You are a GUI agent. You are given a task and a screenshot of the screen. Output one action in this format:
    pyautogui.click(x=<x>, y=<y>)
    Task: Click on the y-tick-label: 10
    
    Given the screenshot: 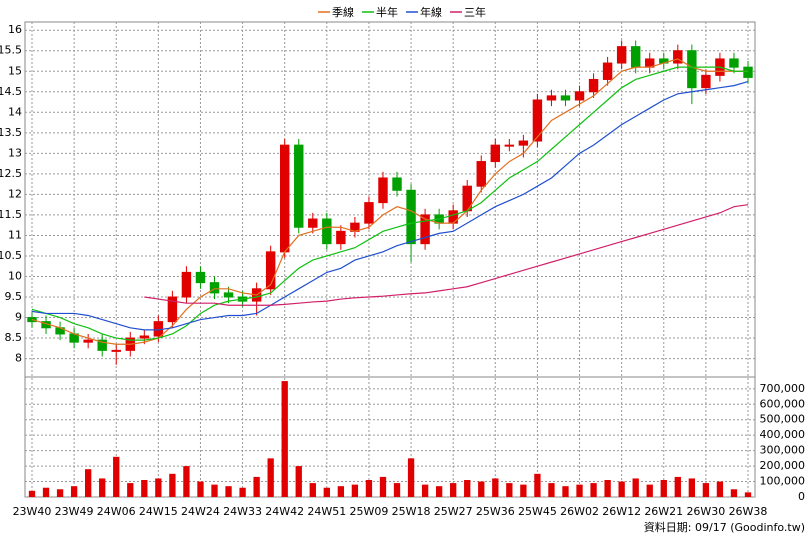 What is the action you would take?
    pyautogui.click(x=15, y=275)
    